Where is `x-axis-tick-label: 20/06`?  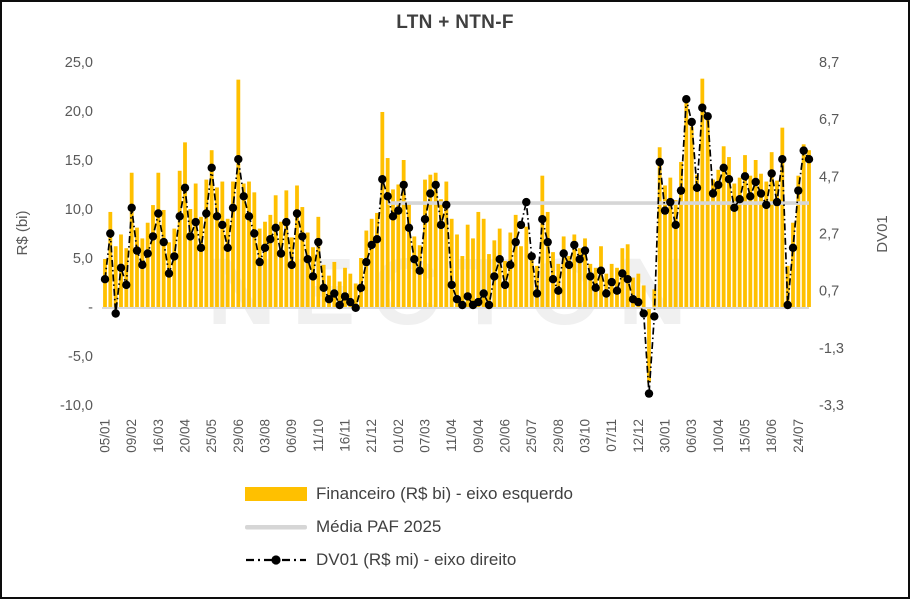
x-axis-tick-label: 20/06 is located at coordinates (505, 436).